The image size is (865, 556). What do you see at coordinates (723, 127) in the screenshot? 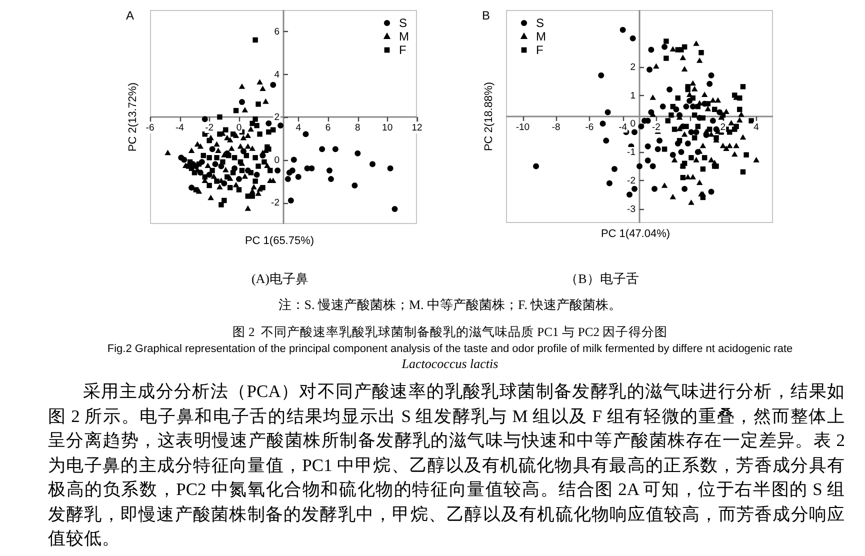
I see `x-tick-label: 2` at bounding box center [723, 127].